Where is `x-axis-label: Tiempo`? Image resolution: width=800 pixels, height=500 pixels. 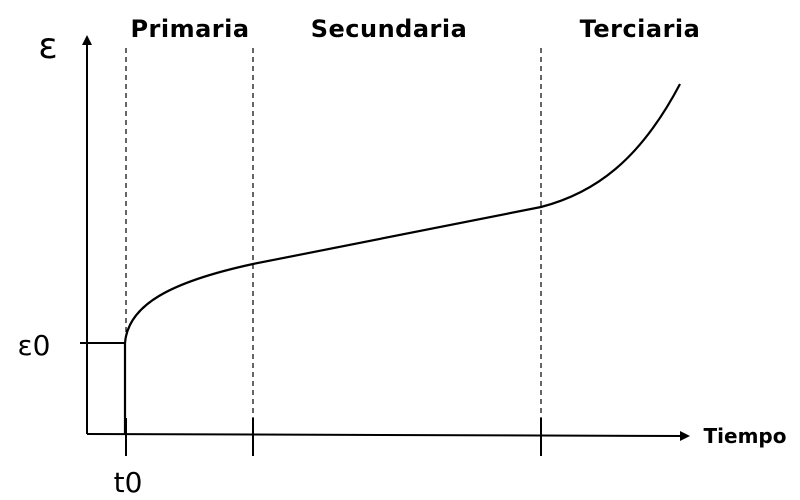 x-axis-label: Tiempo is located at coordinates (745, 436).